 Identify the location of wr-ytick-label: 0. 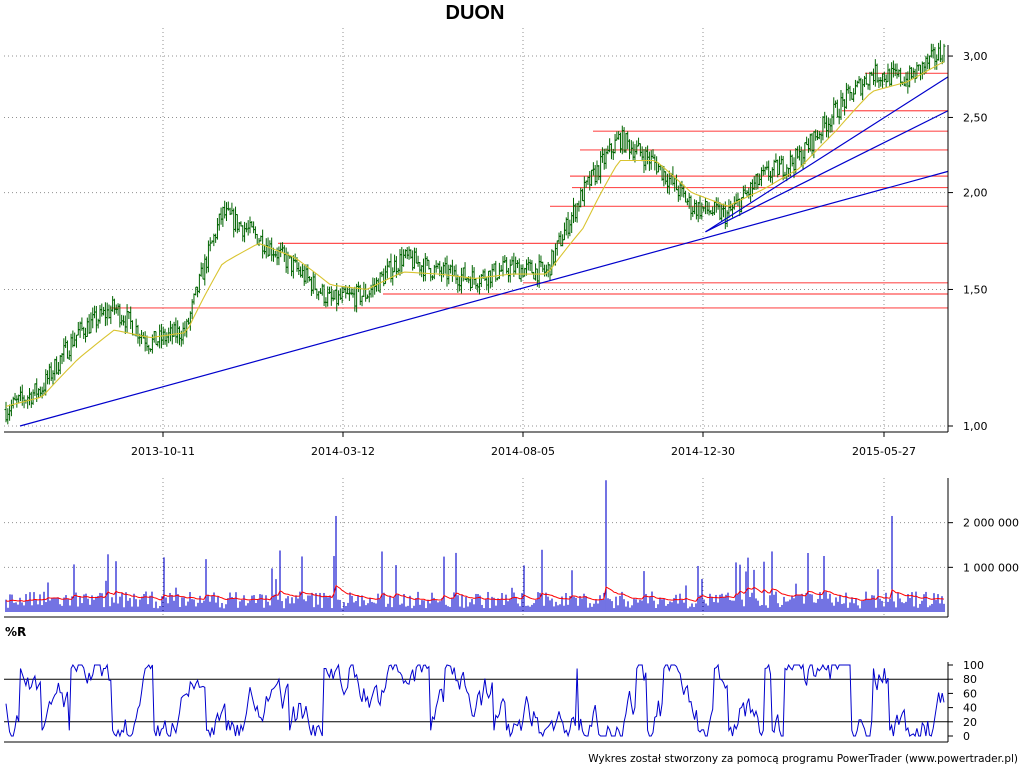
(966, 736).